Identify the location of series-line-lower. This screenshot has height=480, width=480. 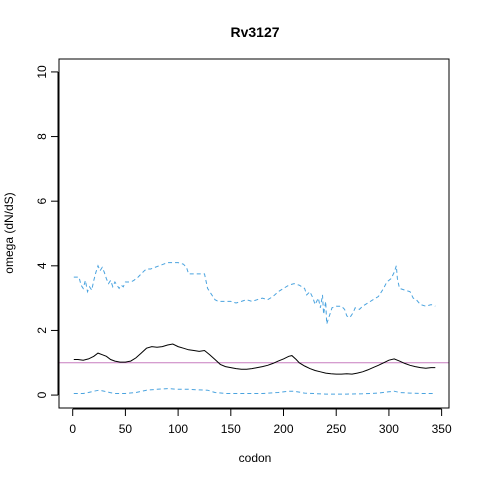
(254, 391).